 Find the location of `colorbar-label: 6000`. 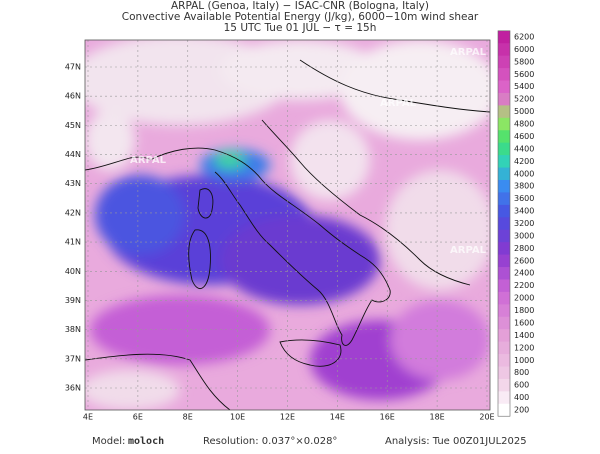

colorbar-label: 6000 is located at coordinates (524, 49).